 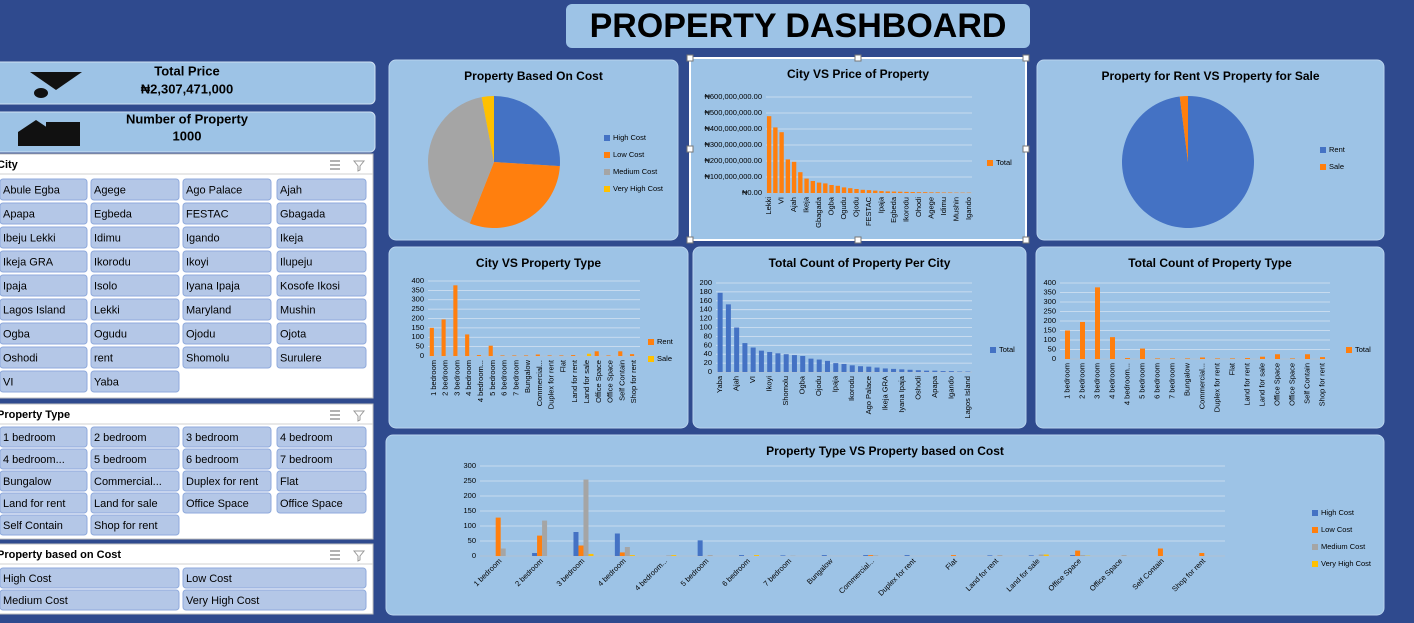 I want to click on y-tick-label: 50, so click(x=420, y=346).